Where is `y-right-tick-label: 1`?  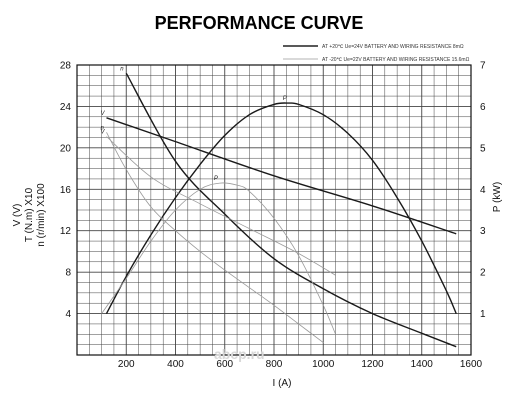 y-right-tick-label: 1 is located at coordinates (483, 314).